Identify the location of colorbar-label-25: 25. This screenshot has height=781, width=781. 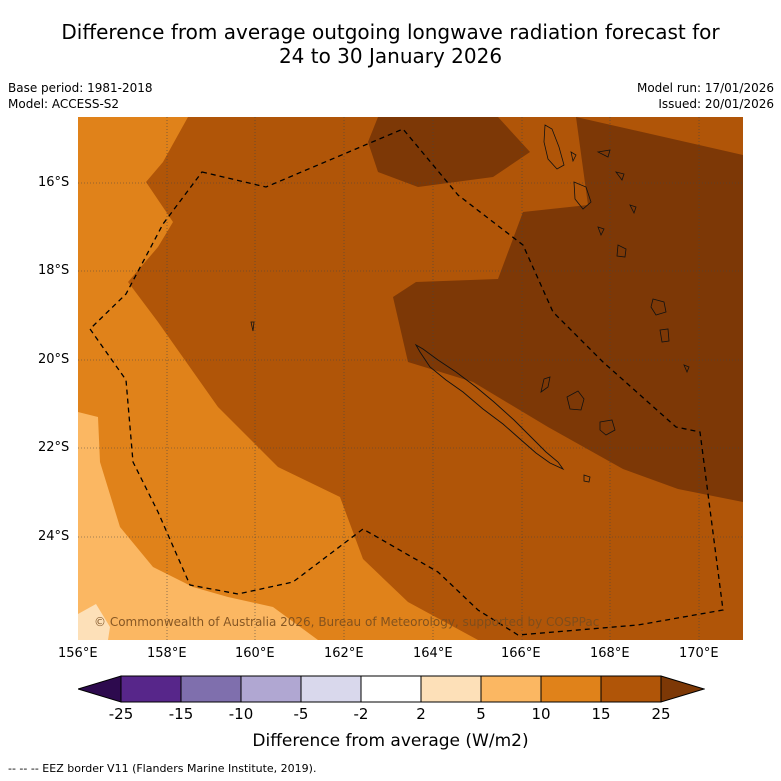
(661, 714).